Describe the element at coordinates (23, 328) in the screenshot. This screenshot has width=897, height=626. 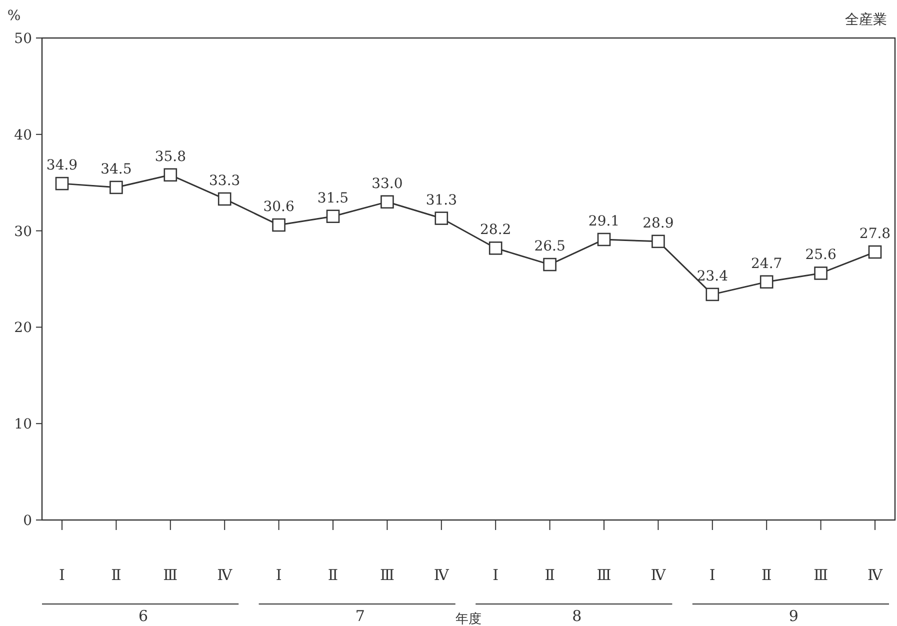
I see `y-tick-label: 20` at that location.